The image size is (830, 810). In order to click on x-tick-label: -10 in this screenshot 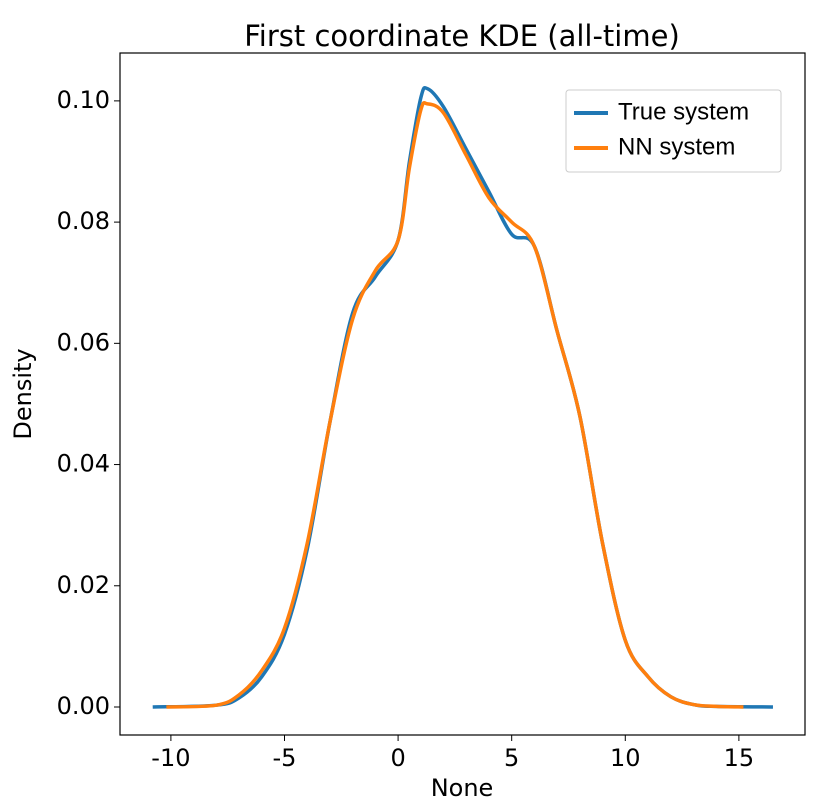, I will do `click(170, 758)`.